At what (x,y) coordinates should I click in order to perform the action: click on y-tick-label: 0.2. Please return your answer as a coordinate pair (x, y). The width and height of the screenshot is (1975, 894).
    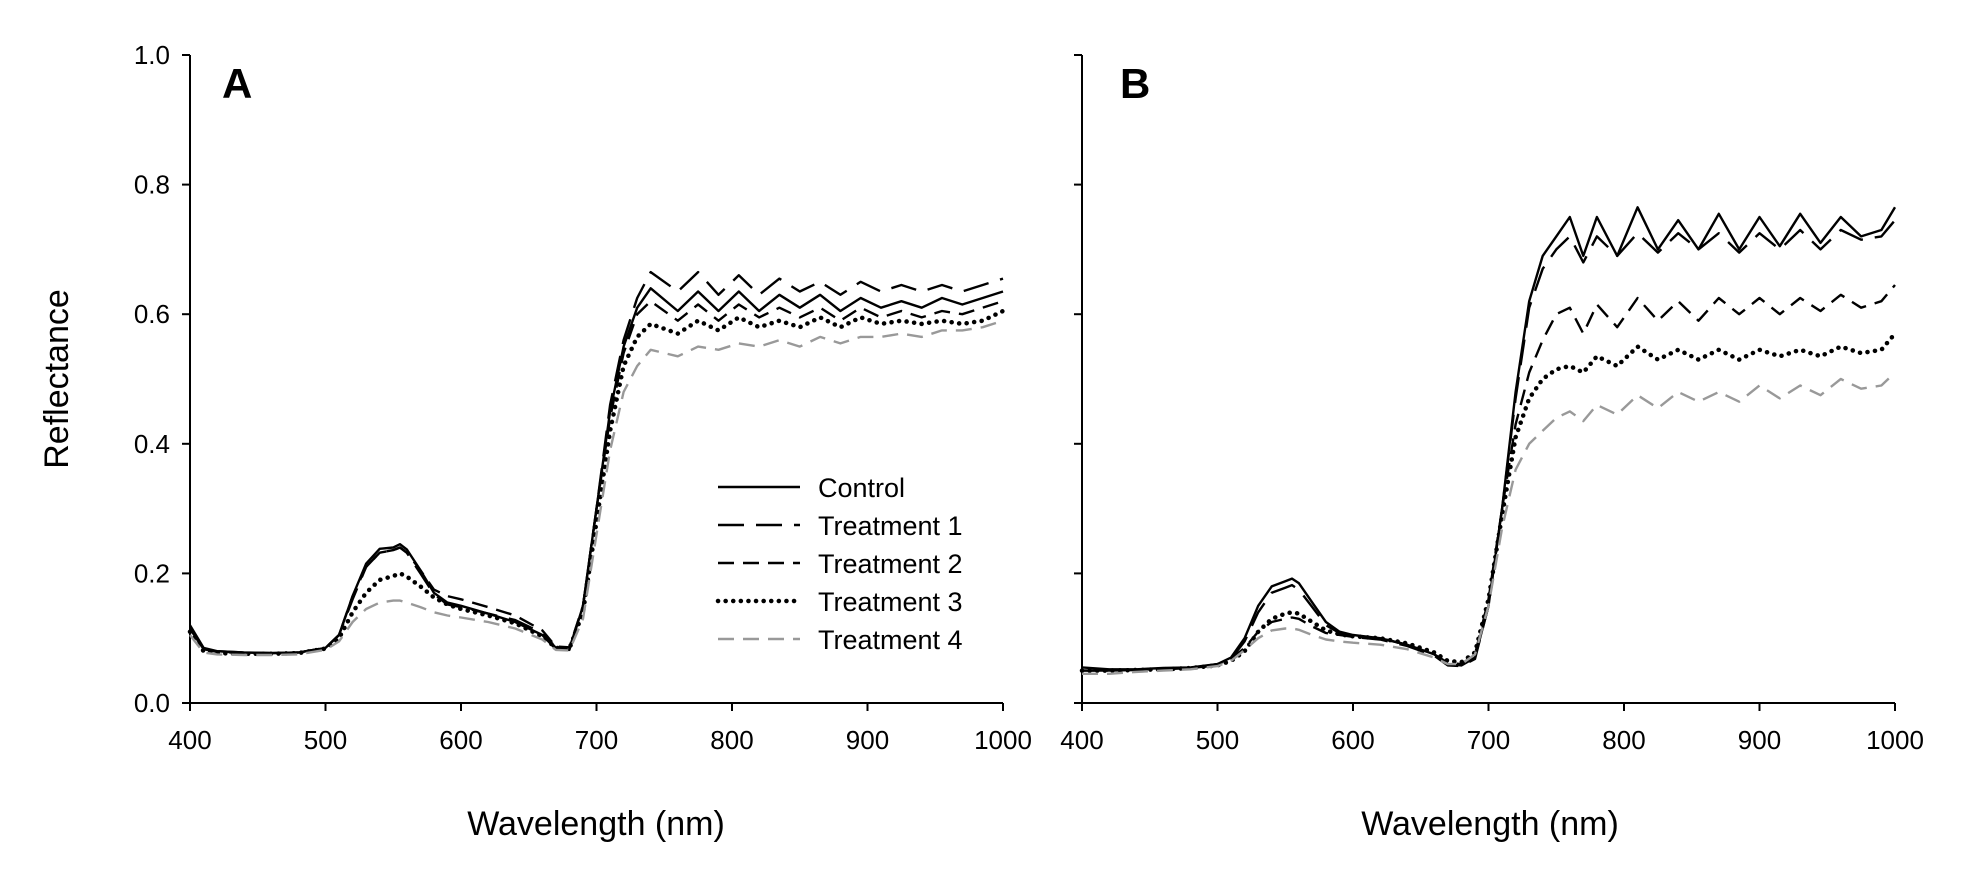
    Looking at the image, I should click on (152, 573).